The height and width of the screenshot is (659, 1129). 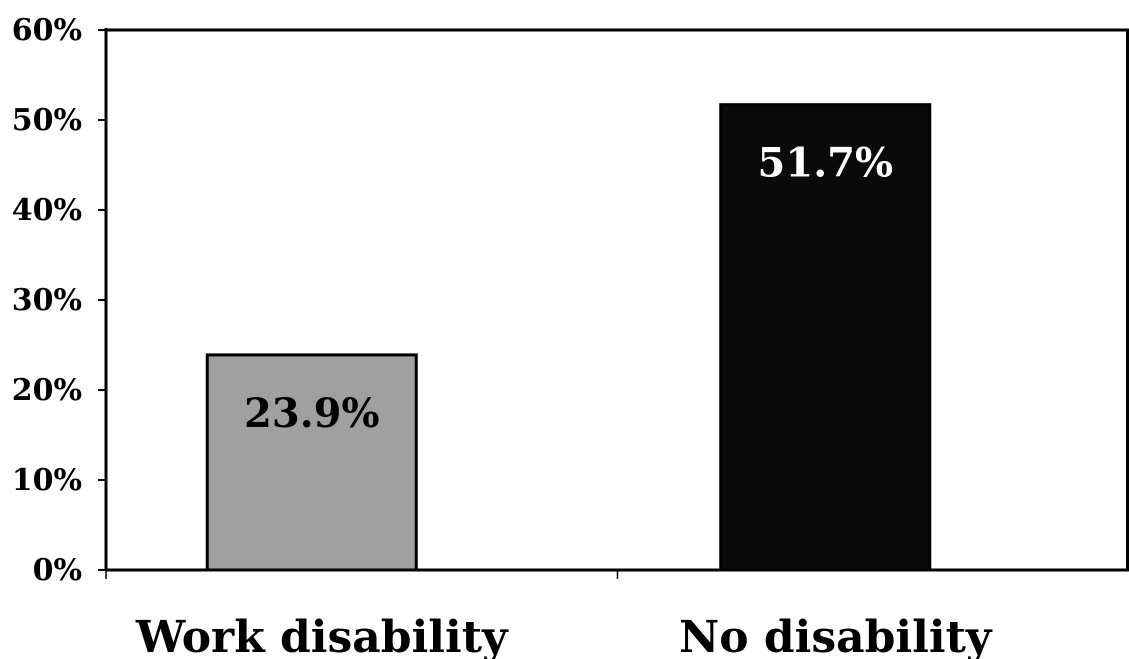 I want to click on y-tick-label: 40%, so click(x=47, y=210).